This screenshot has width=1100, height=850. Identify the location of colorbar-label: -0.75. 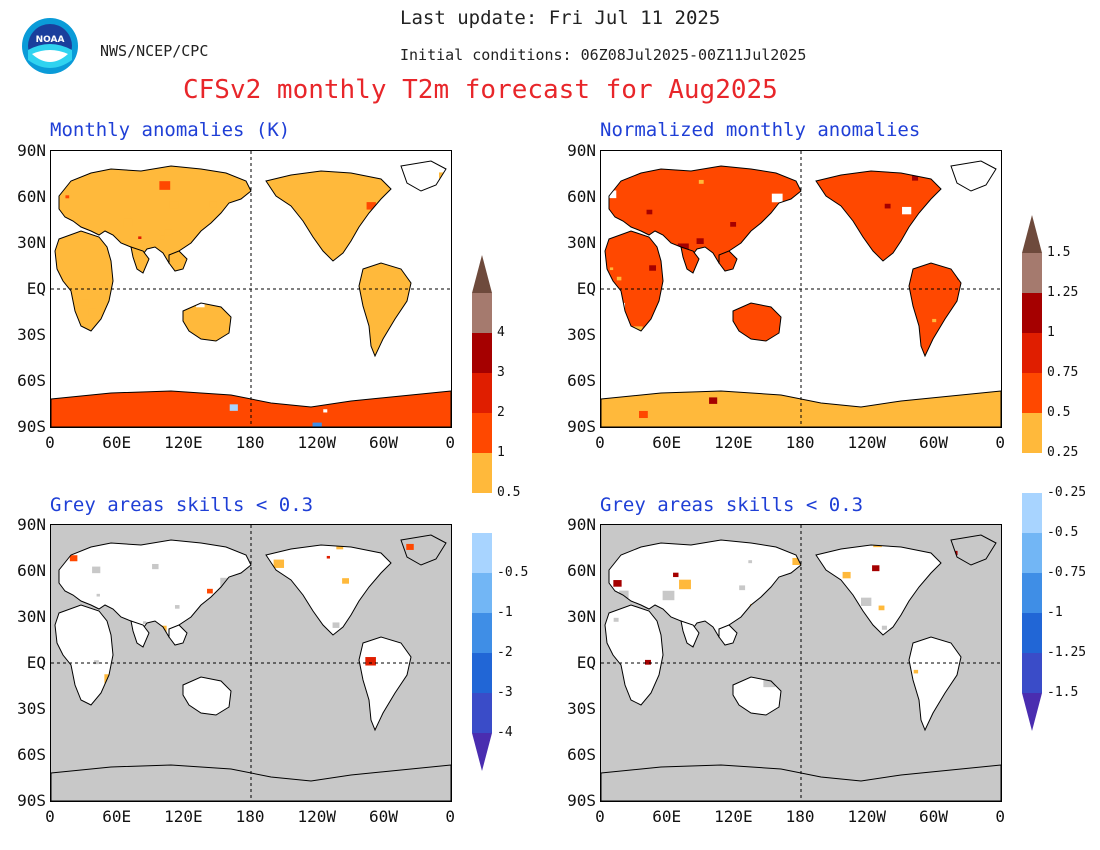
(1067, 572).